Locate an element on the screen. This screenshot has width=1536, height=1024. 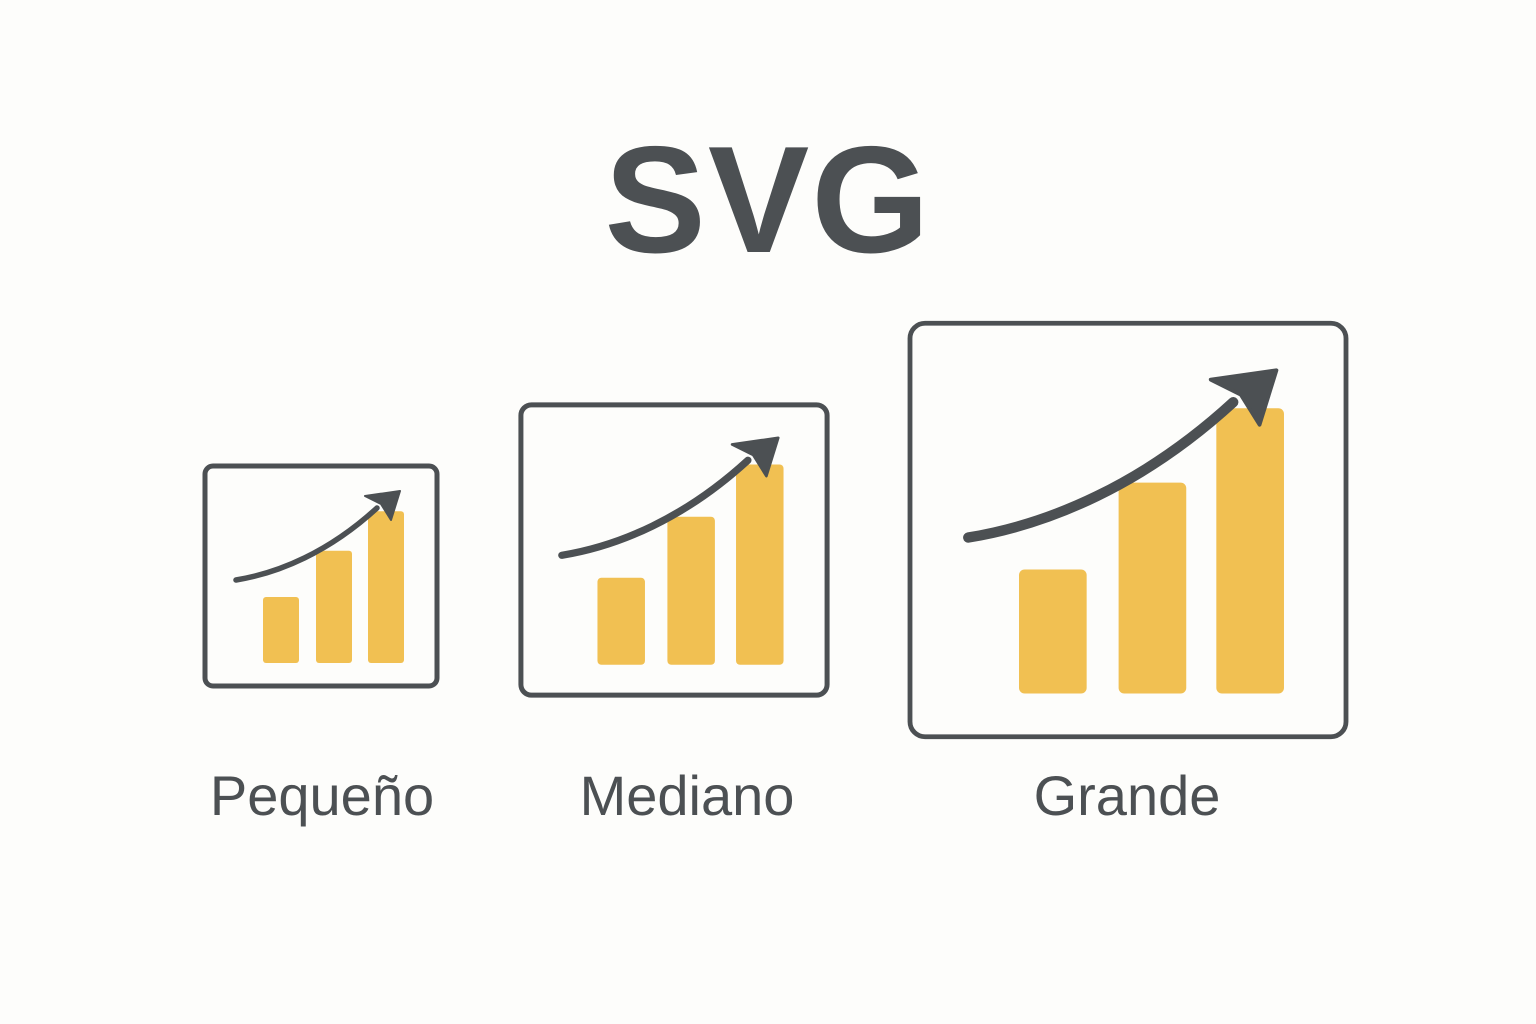
chart-icon-medium is located at coordinates (674, 550).